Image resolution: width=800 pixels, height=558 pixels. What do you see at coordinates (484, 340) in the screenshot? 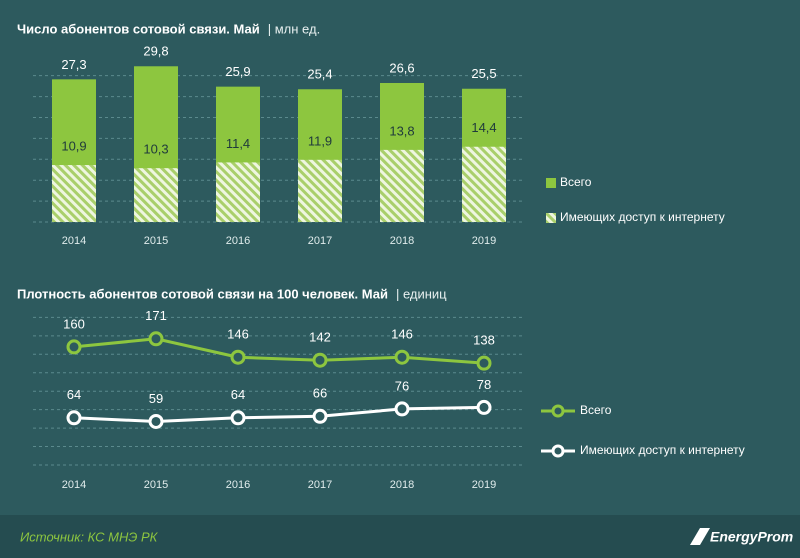
I see `value-label: 138` at bounding box center [484, 340].